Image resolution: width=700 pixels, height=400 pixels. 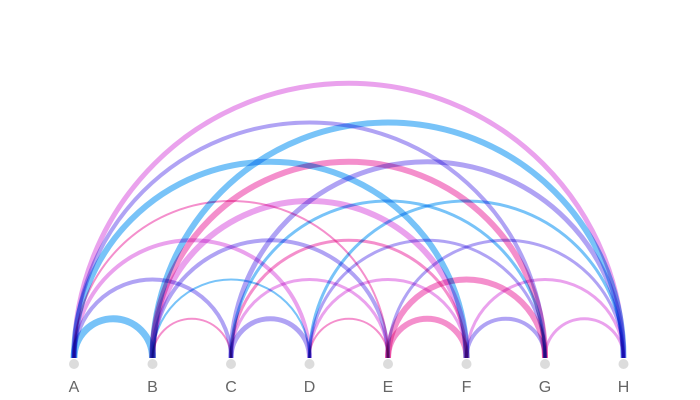 What do you see at coordinates (270, 337) in the screenshot?
I see `arc-c-d` at bounding box center [270, 337].